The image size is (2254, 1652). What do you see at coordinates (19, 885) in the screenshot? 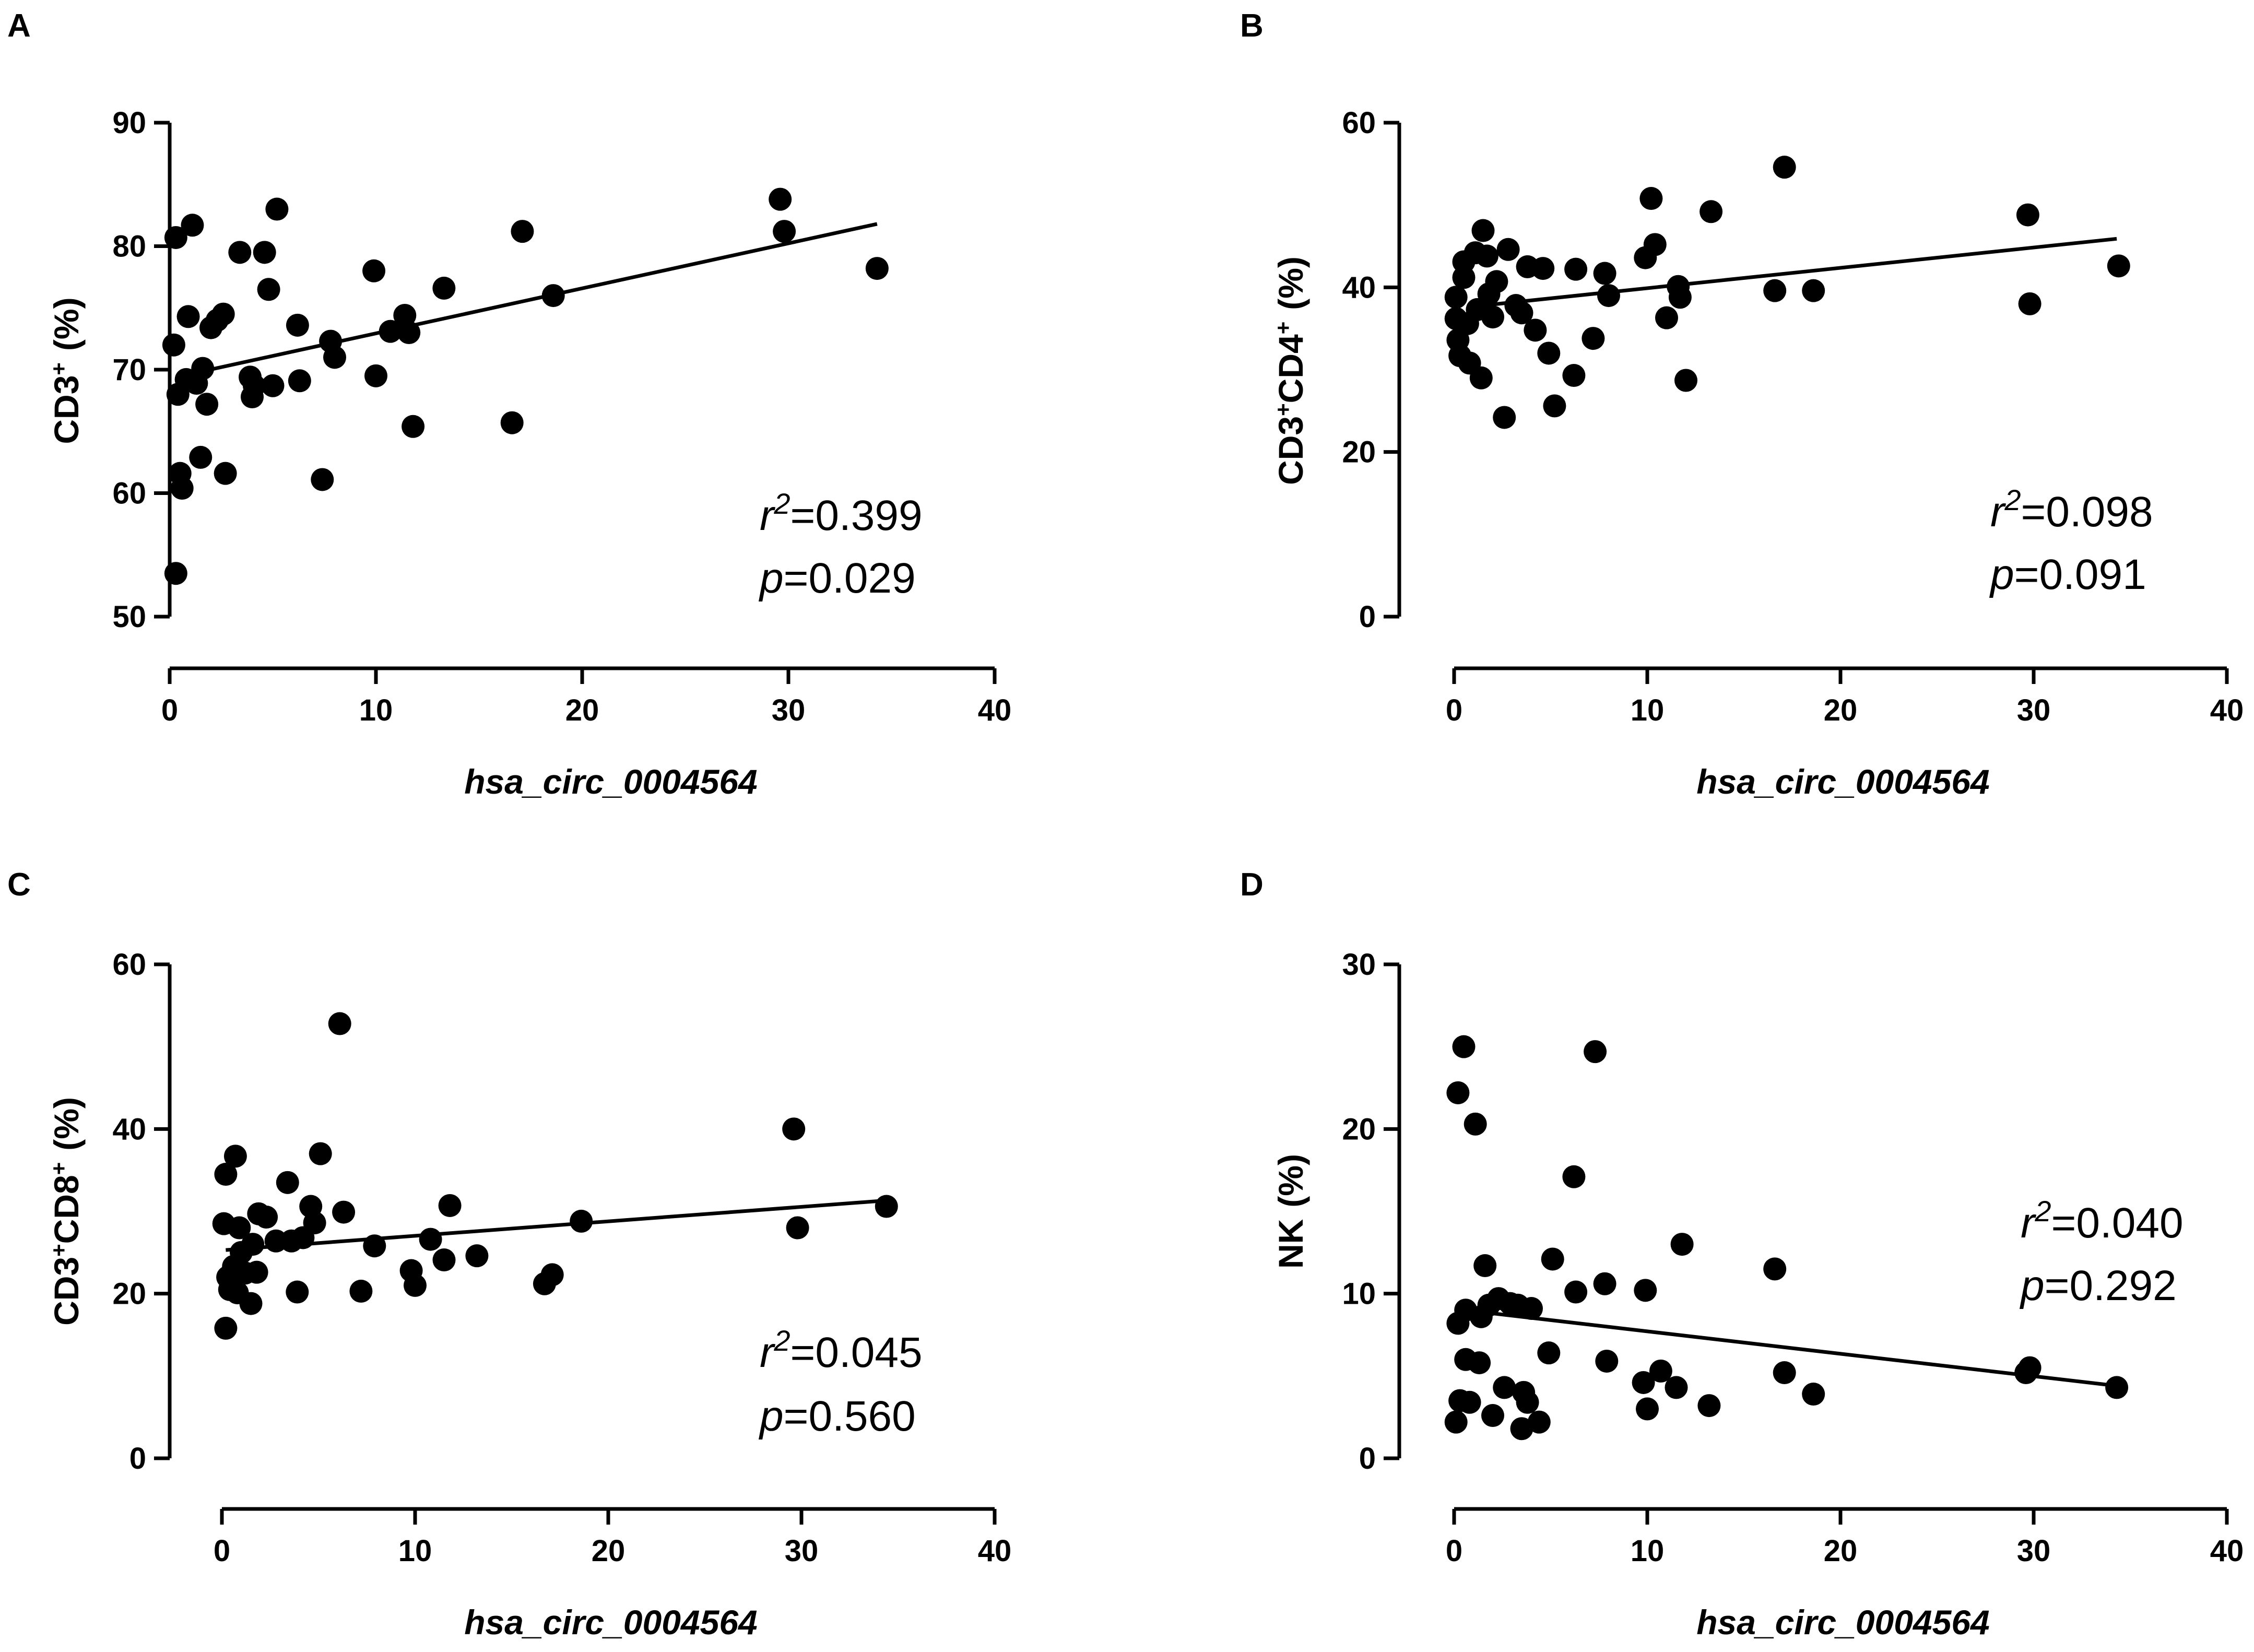
I see `panel-letter-c: C` at bounding box center [19, 885].